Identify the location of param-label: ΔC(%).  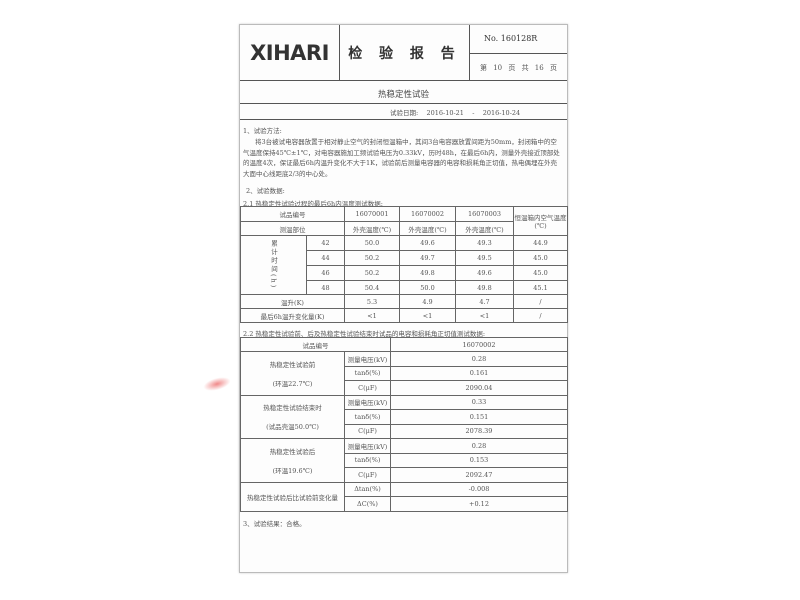
(367, 504).